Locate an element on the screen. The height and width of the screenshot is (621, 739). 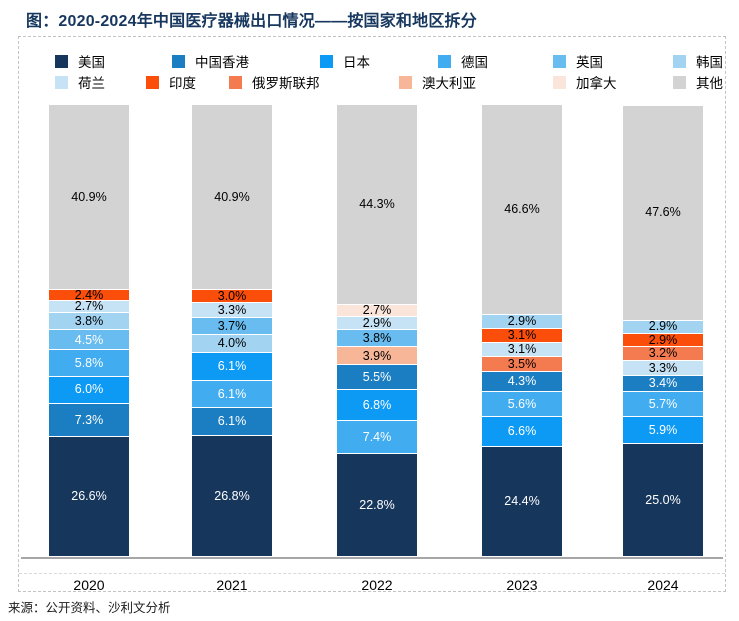
bar-segment-2020-日本: 6.0% is located at coordinates (89, 390).